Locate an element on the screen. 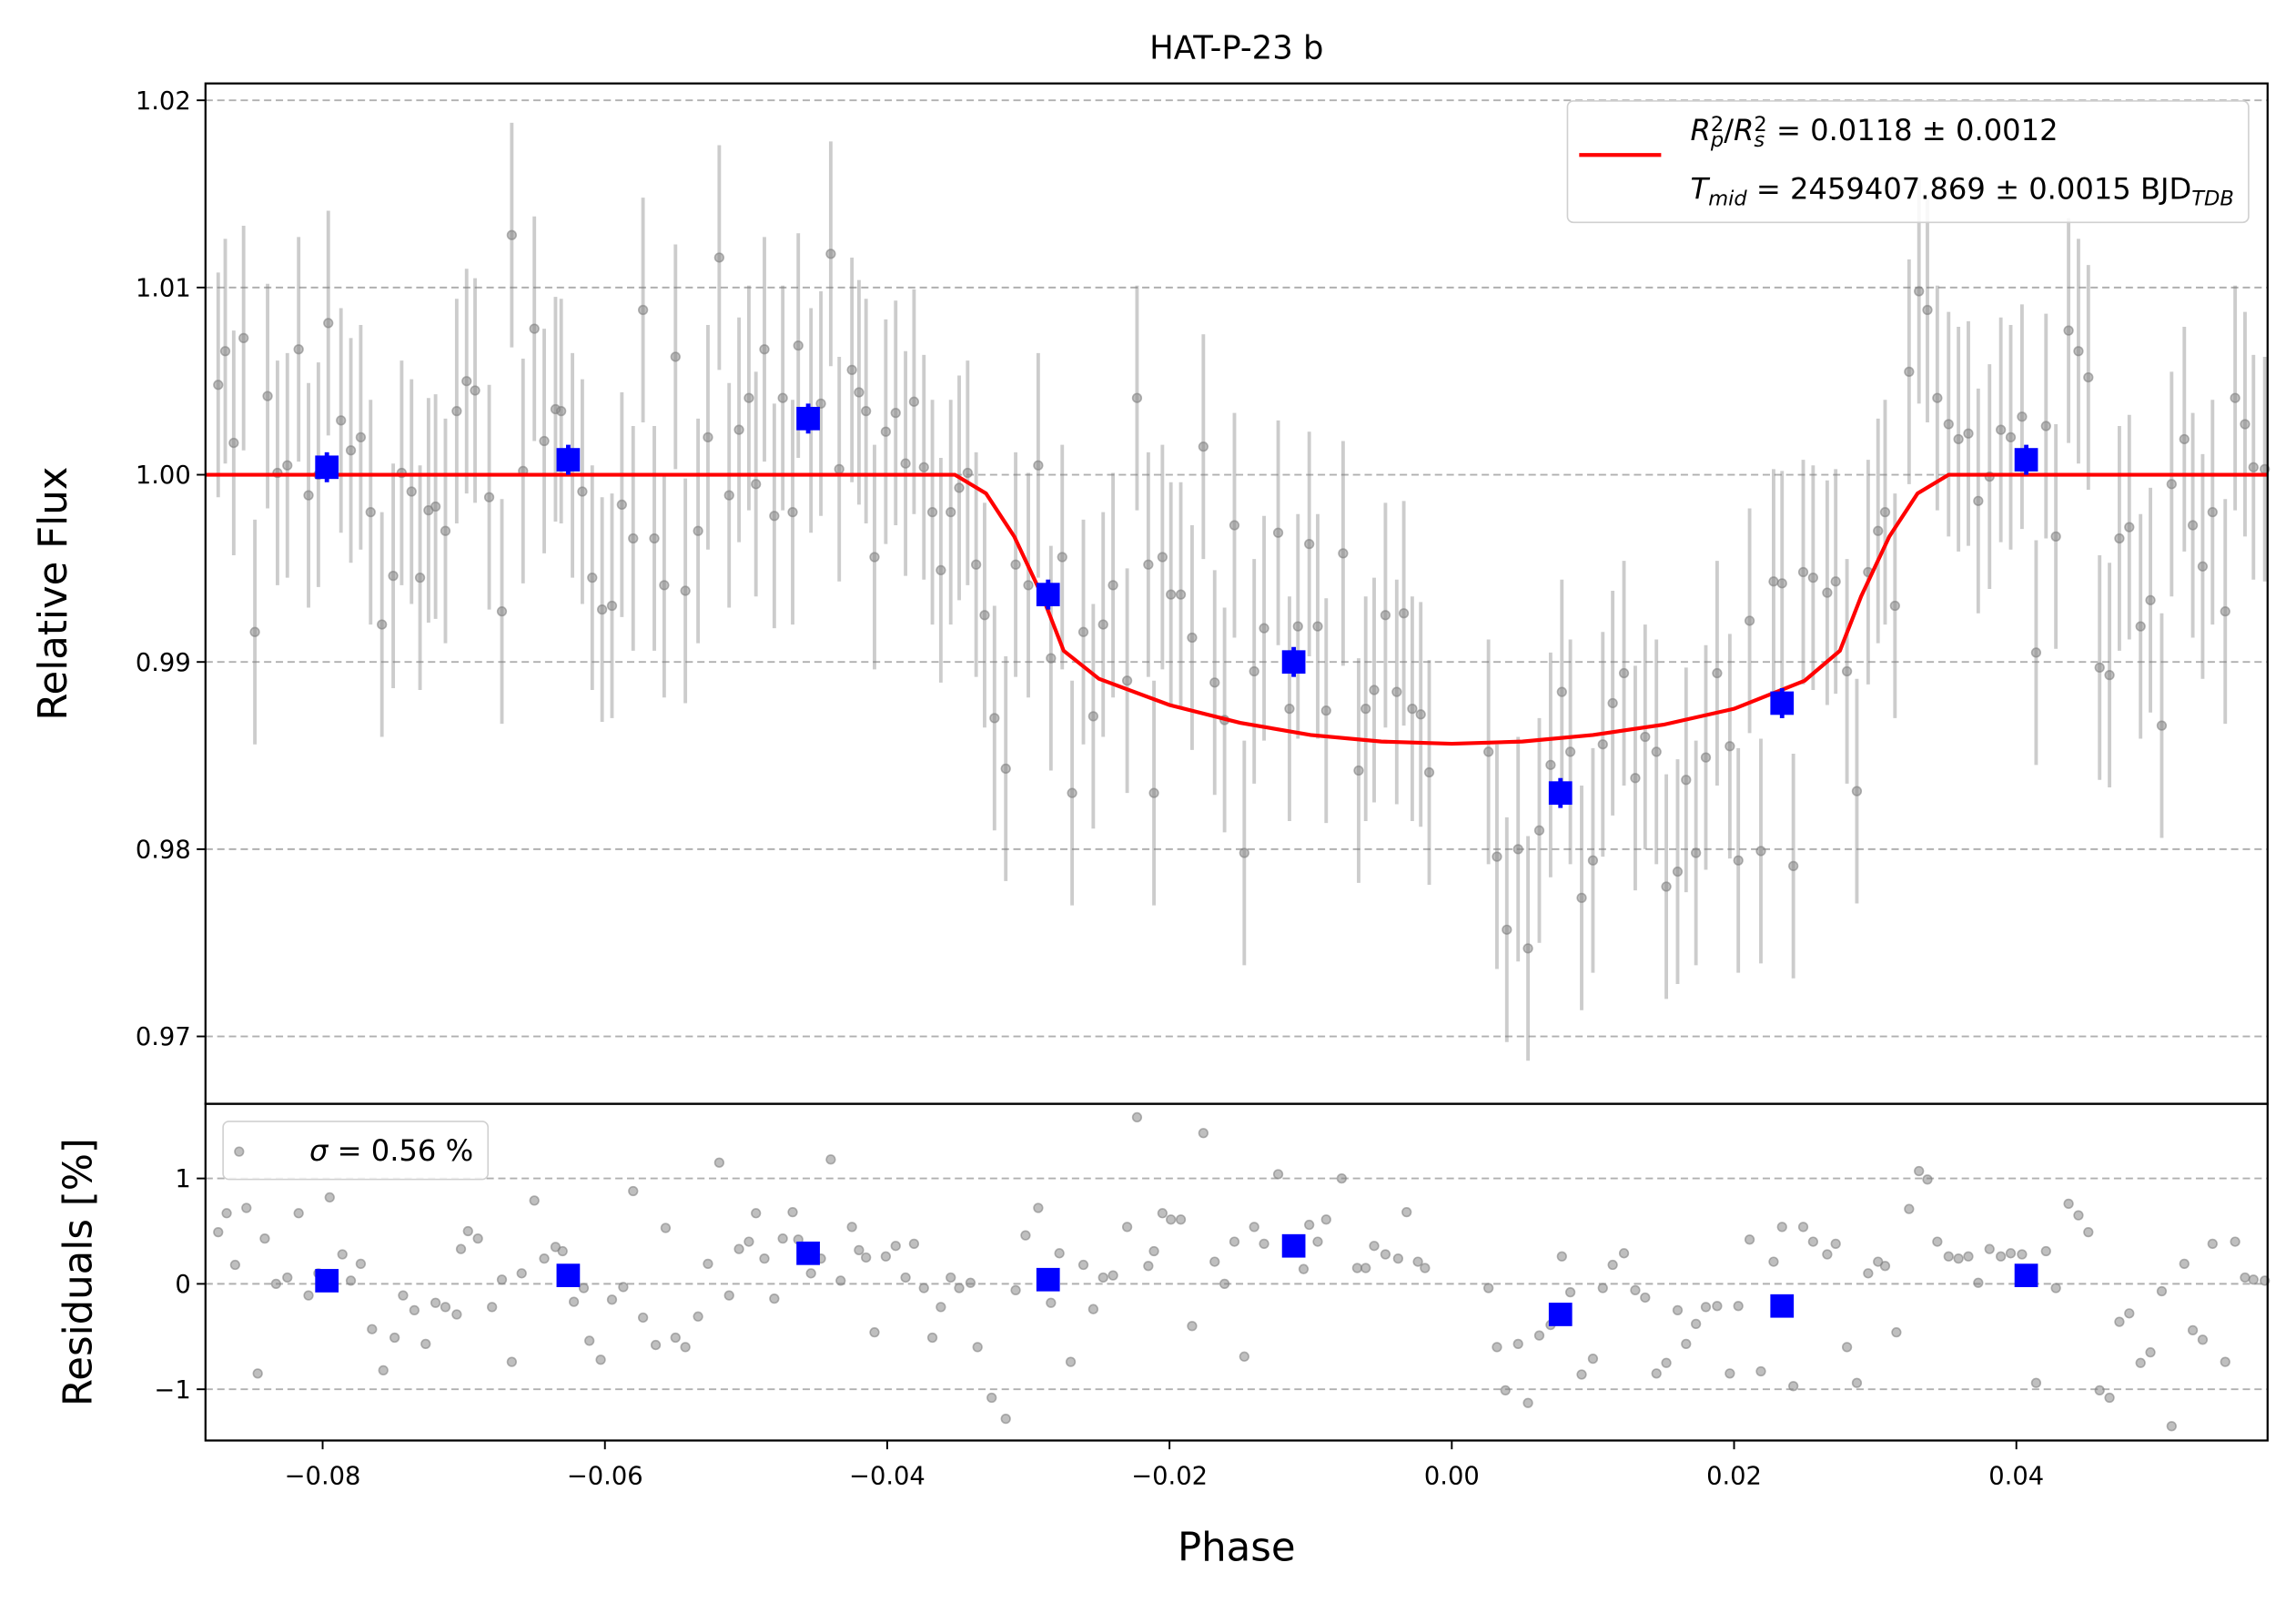  legend-text-part: = 0.0118 ± 0.0012 is located at coordinates (1913, 130).